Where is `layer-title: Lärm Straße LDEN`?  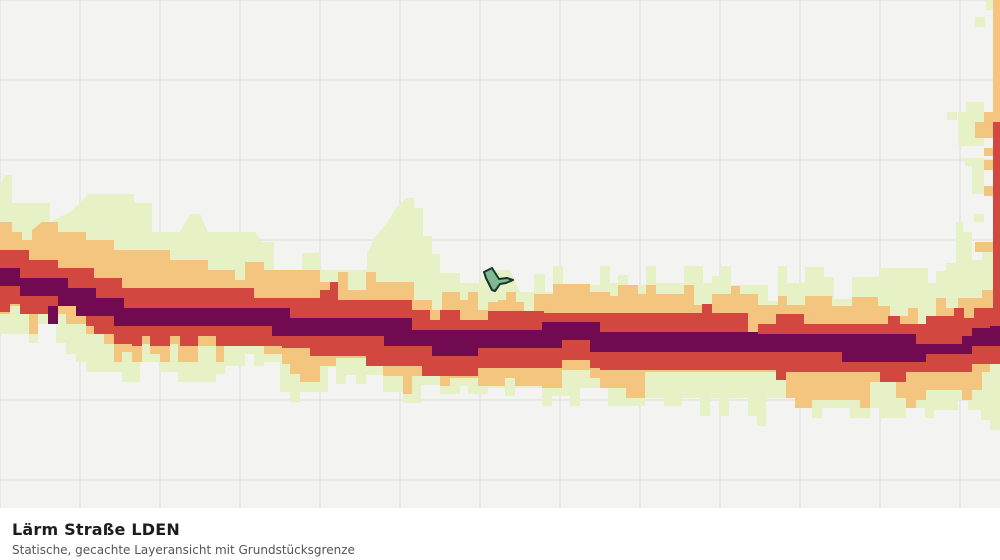 layer-title: Lärm Straße LDEN is located at coordinates (96, 529).